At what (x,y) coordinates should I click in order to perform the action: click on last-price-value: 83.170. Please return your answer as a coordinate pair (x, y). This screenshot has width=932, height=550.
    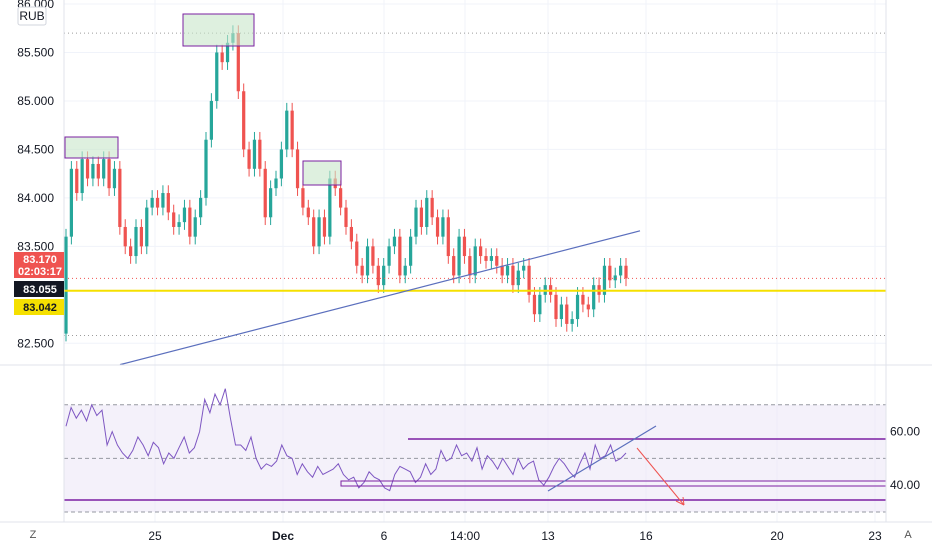
    Looking at the image, I should click on (40, 260).